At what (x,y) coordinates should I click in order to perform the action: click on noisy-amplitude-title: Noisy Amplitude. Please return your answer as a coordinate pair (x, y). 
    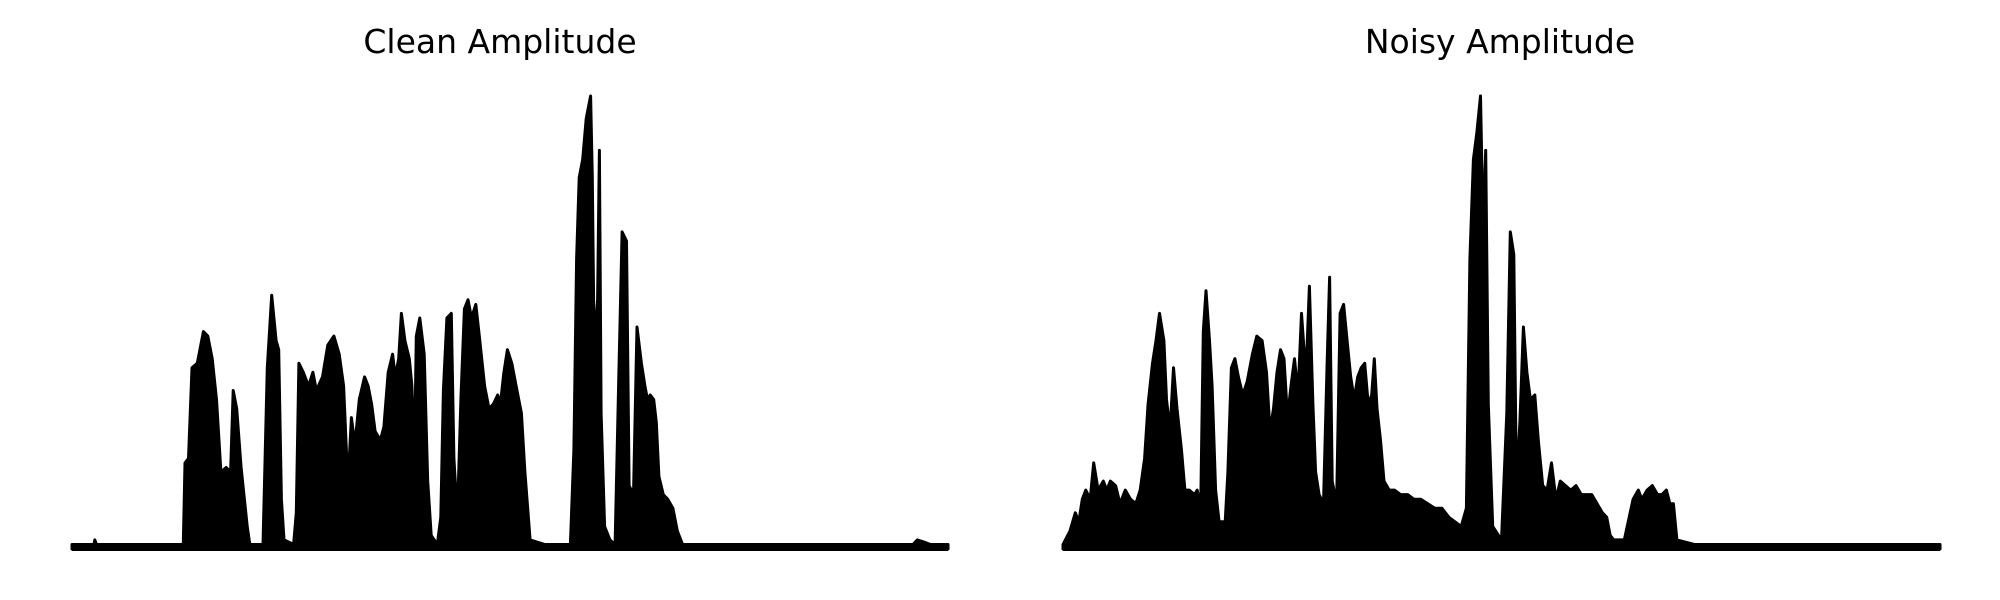
    Looking at the image, I should click on (1500, 41).